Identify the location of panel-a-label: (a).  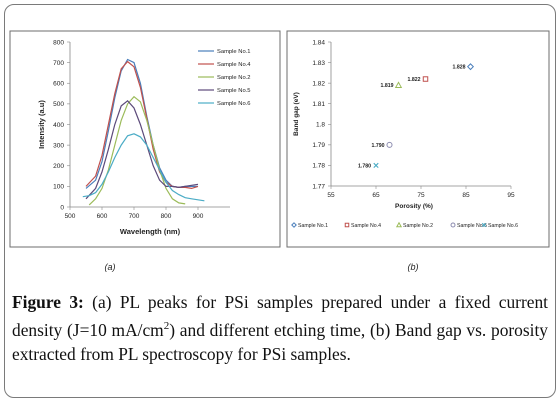
(110, 267).